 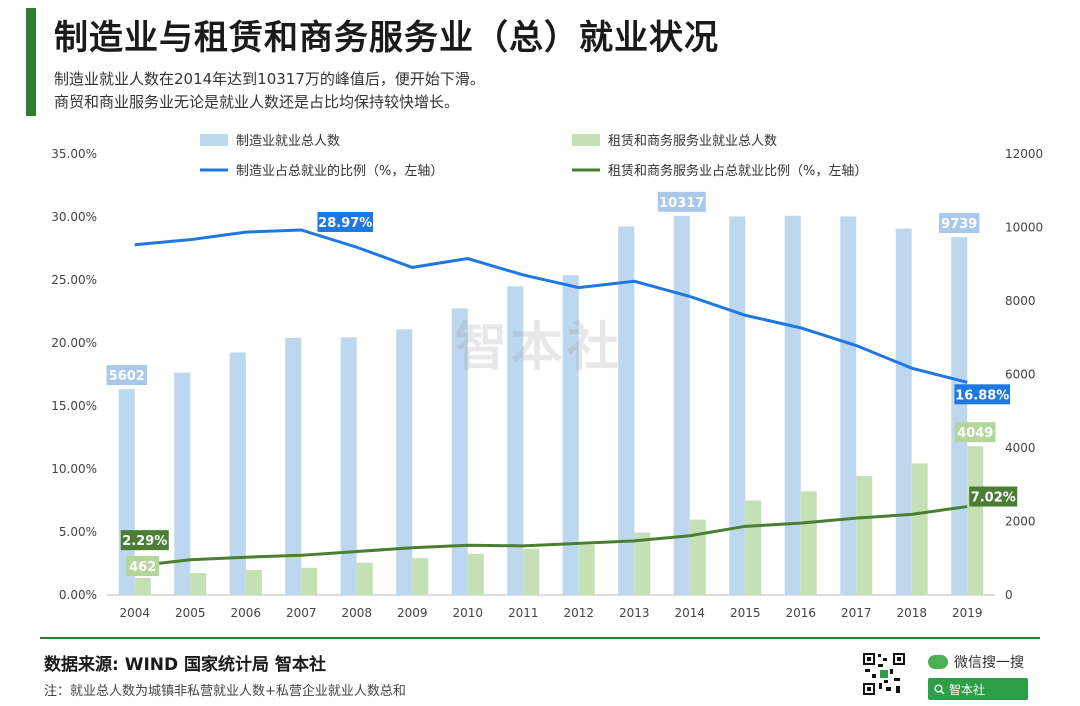 I want to click on x-axis-tick: 2018, so click(x=911, y=613).